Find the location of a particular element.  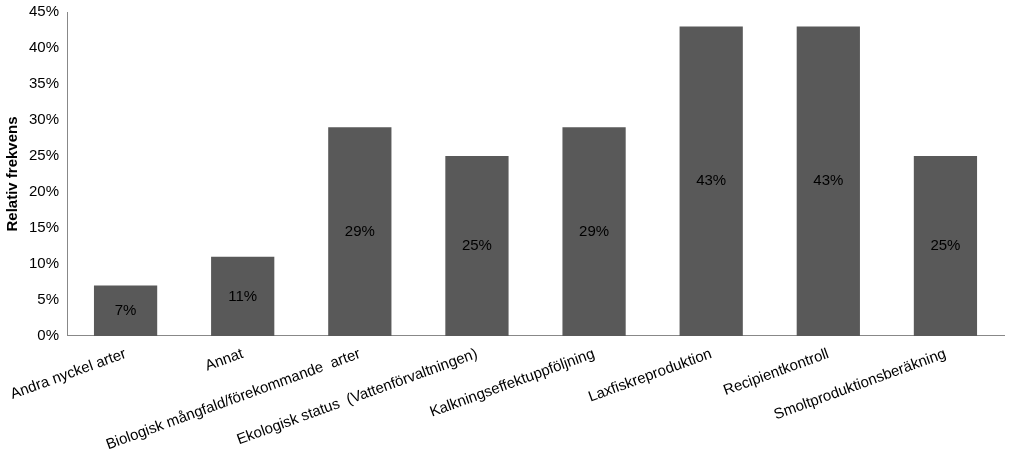

y-tick-label: 35% is located at coordinates (44, 83).